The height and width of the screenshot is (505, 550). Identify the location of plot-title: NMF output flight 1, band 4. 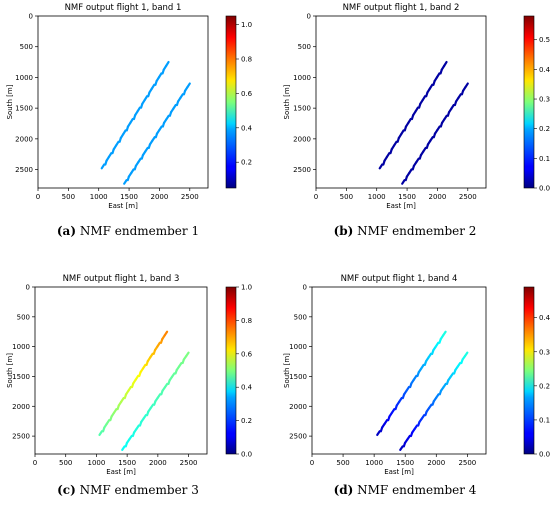
(399, 279).